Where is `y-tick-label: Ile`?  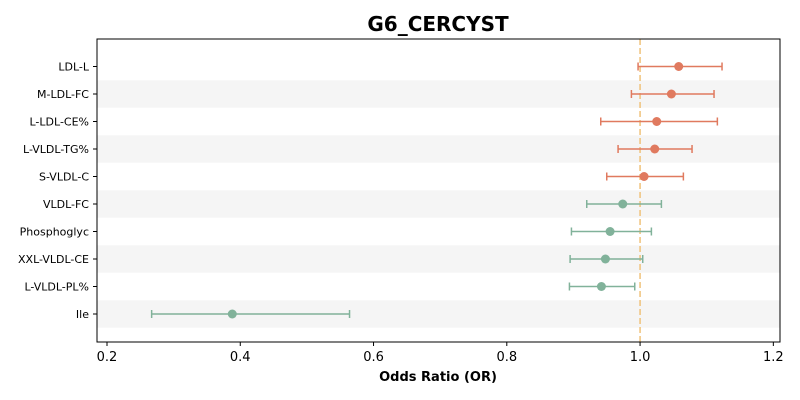
y-tick-label: Ile is located at coordinates (82, 314).